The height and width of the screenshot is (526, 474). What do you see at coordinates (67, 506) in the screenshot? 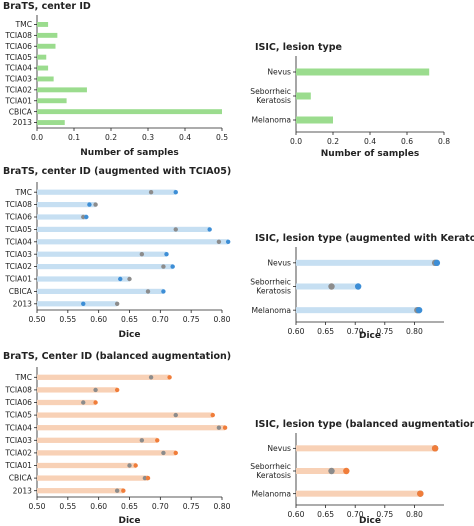
I see `x-tick-label: 0.55` at bounding box center [67, 506].